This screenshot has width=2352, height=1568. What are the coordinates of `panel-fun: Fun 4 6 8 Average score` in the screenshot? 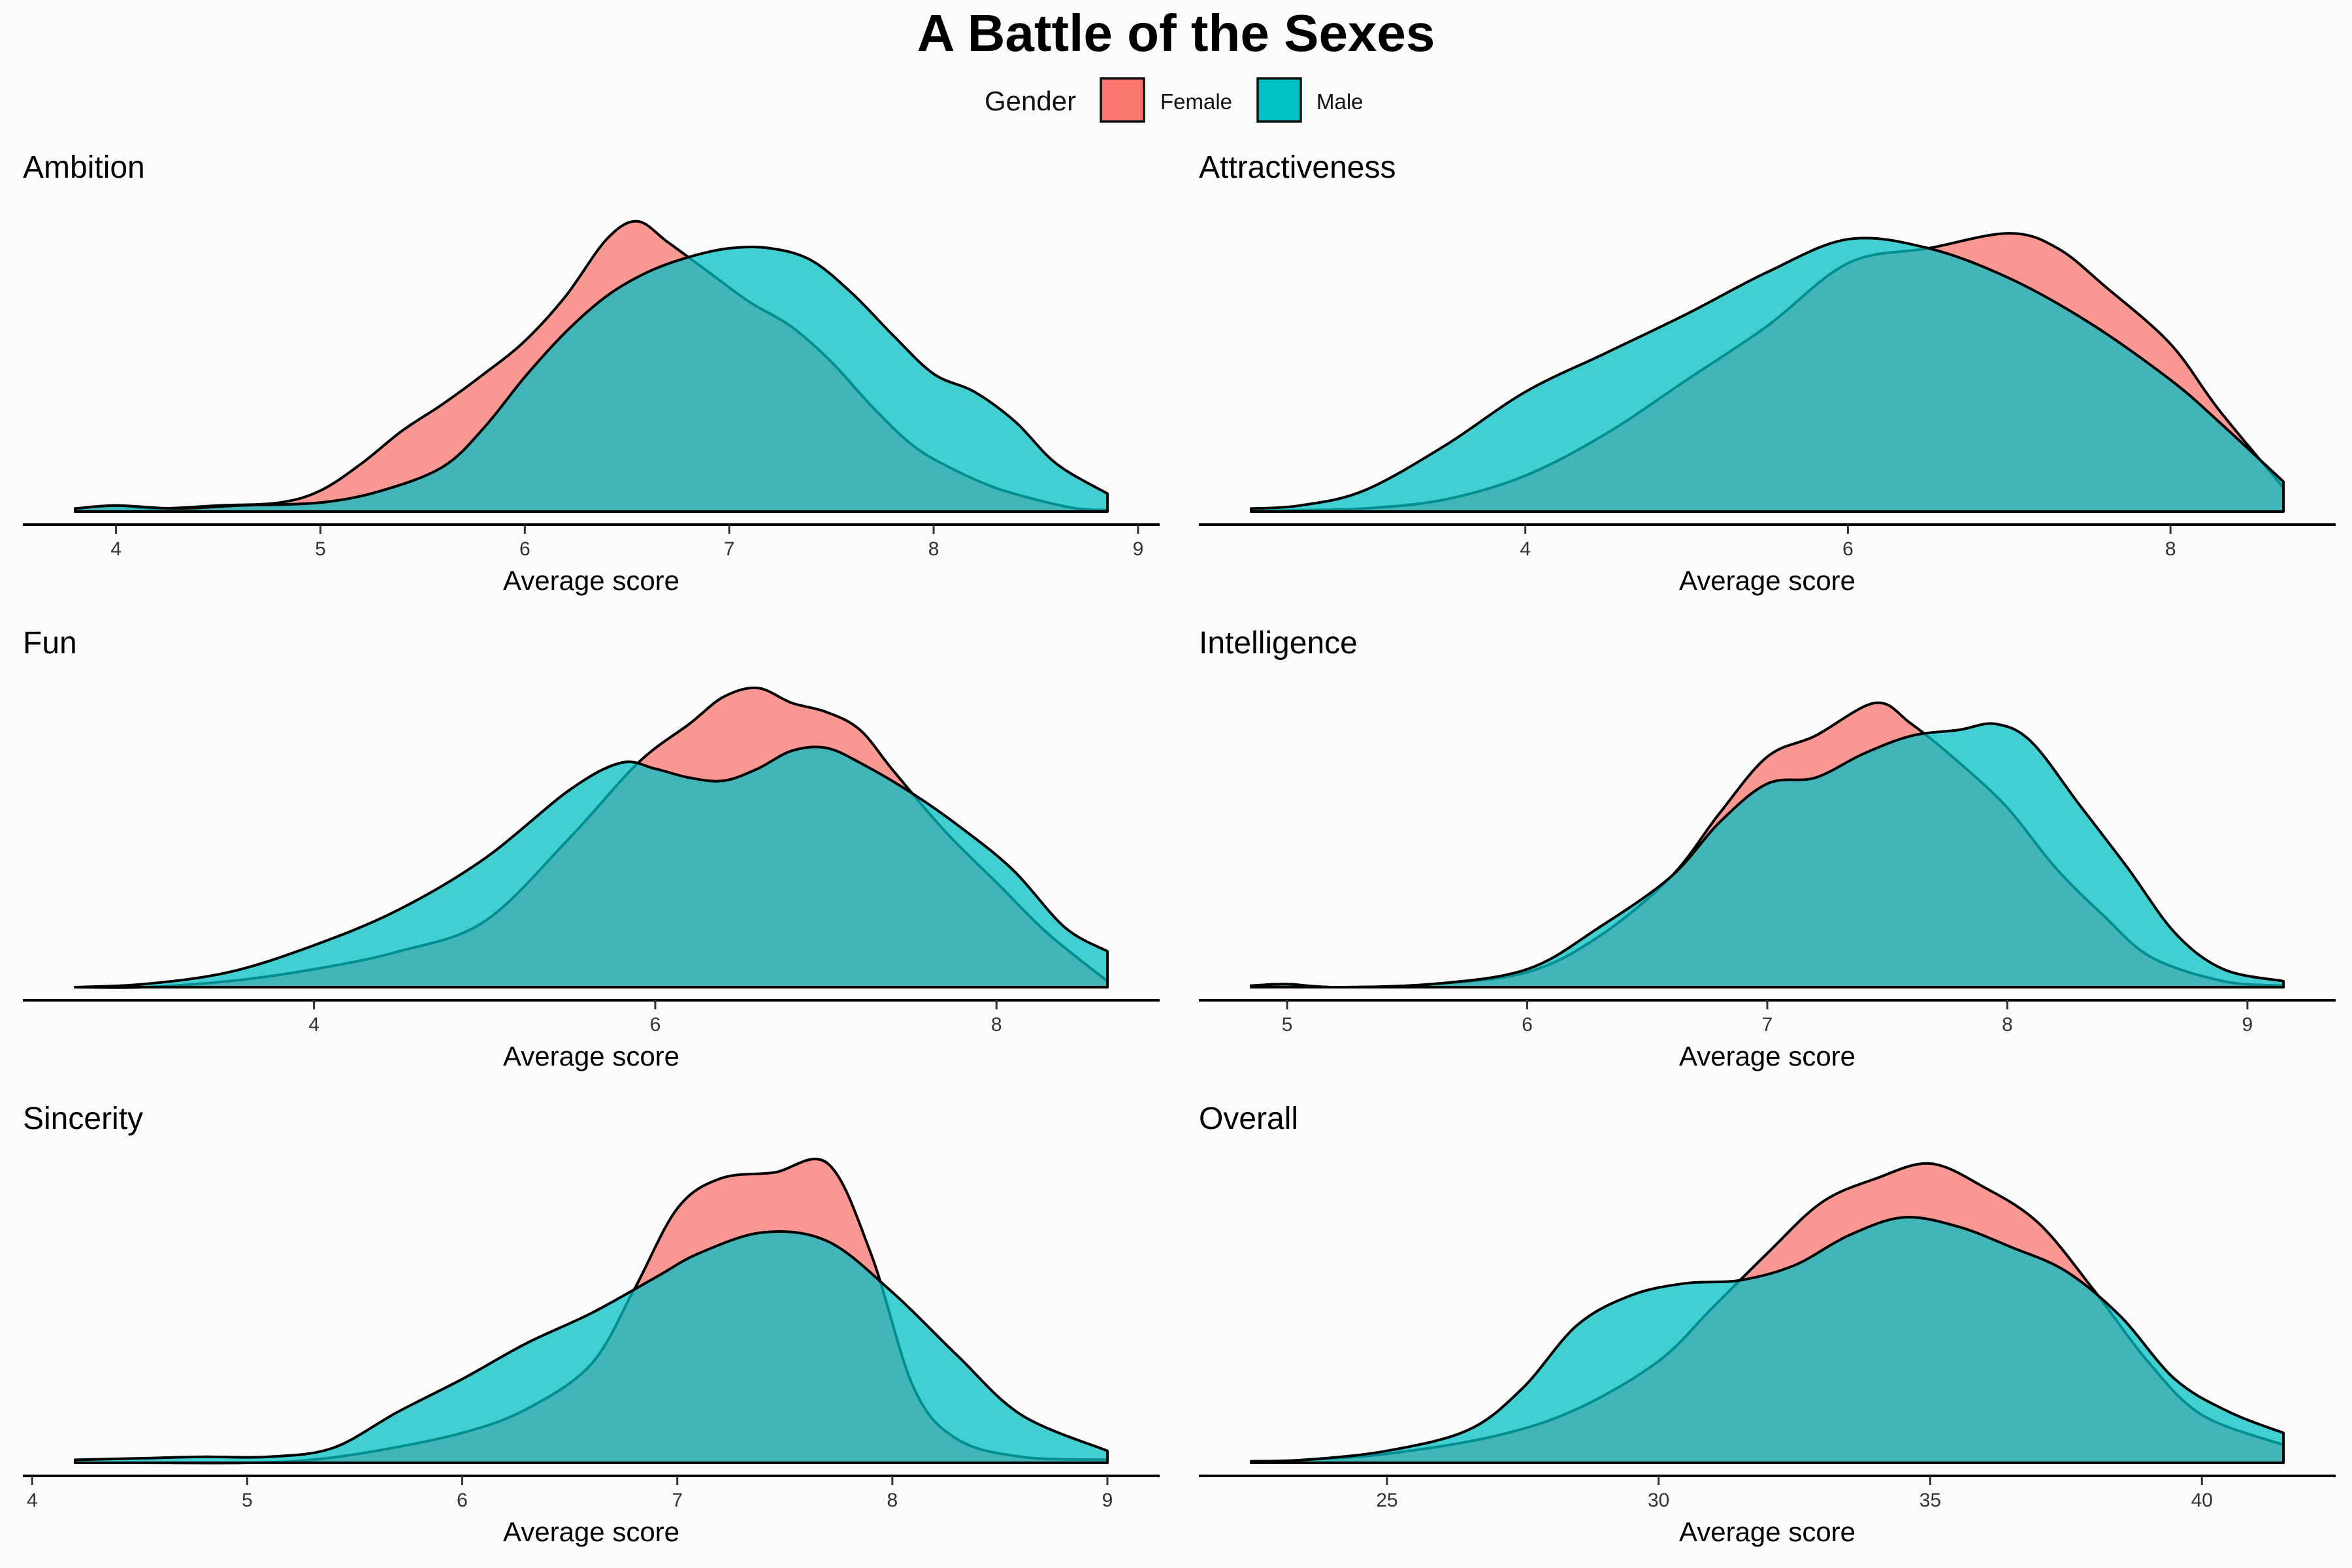 It's located at (591, 848).